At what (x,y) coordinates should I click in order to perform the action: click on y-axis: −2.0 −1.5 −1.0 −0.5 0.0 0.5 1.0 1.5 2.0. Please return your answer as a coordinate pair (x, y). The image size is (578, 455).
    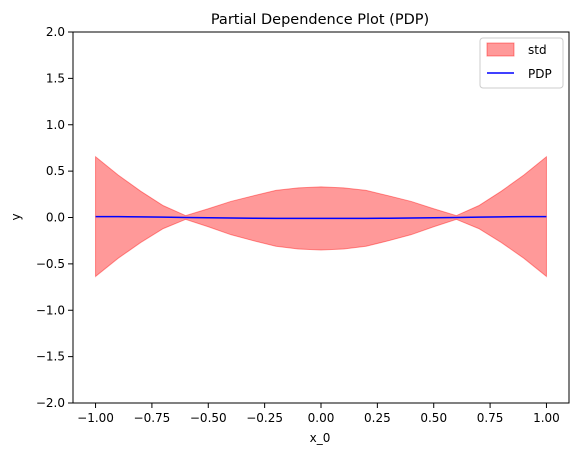
    Looking at the image, I should click on (54, 217).